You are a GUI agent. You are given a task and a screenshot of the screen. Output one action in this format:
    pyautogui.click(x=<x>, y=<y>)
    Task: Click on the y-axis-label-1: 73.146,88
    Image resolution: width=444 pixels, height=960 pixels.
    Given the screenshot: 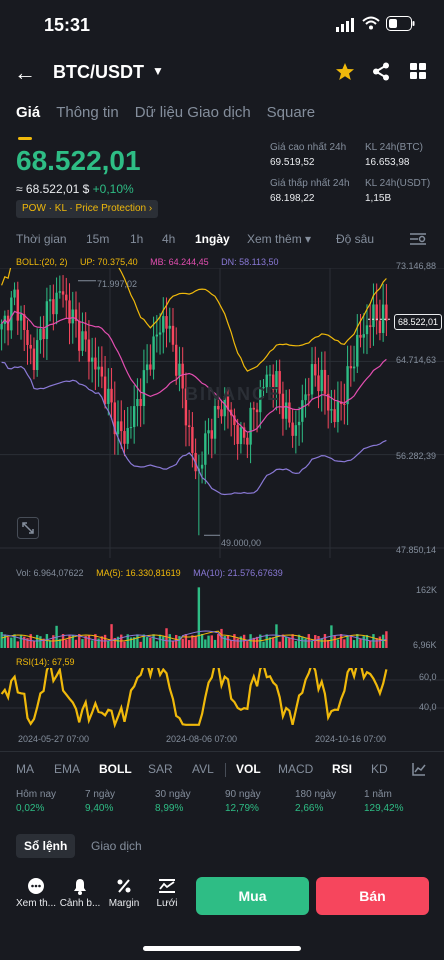 What is the action you would take?
    pyautogui.click(x=416, y=266)
    